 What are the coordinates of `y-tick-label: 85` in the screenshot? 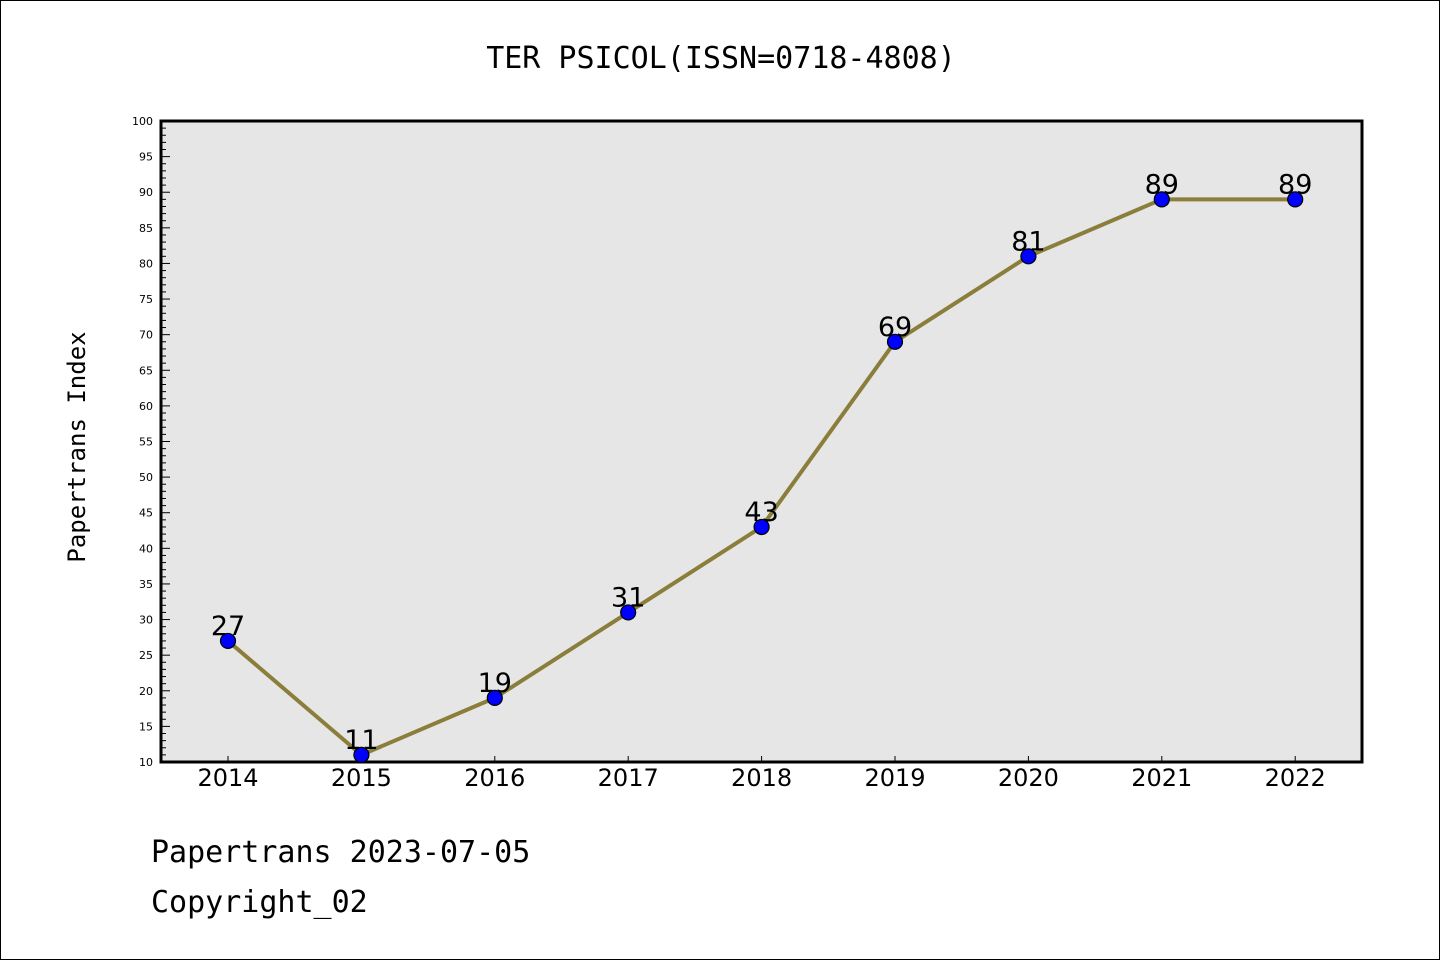 It's located at (146, 228).